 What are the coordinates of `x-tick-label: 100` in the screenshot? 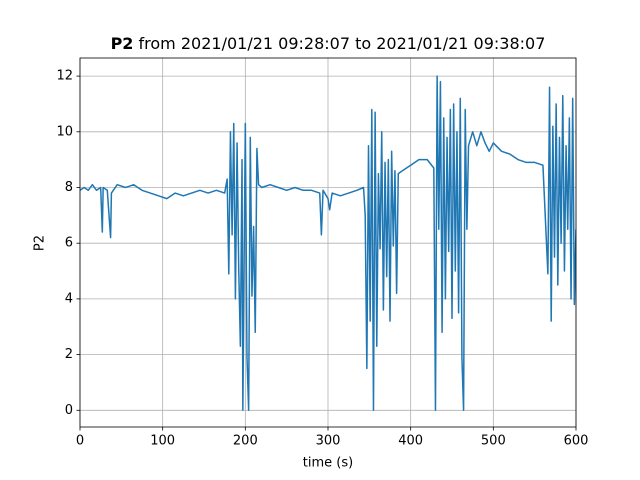 It's located at (162, 441).